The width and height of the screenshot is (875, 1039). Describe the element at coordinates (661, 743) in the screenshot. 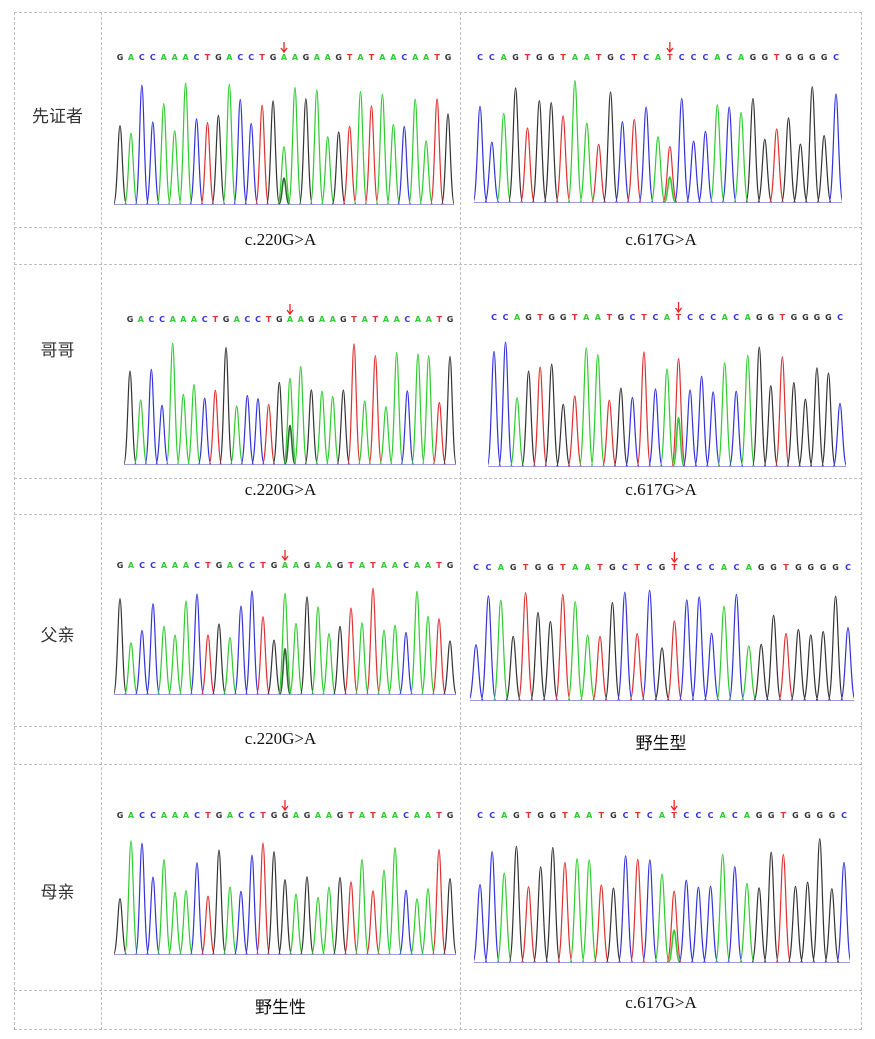

I see `caption-father-right: 野生型` at that location.